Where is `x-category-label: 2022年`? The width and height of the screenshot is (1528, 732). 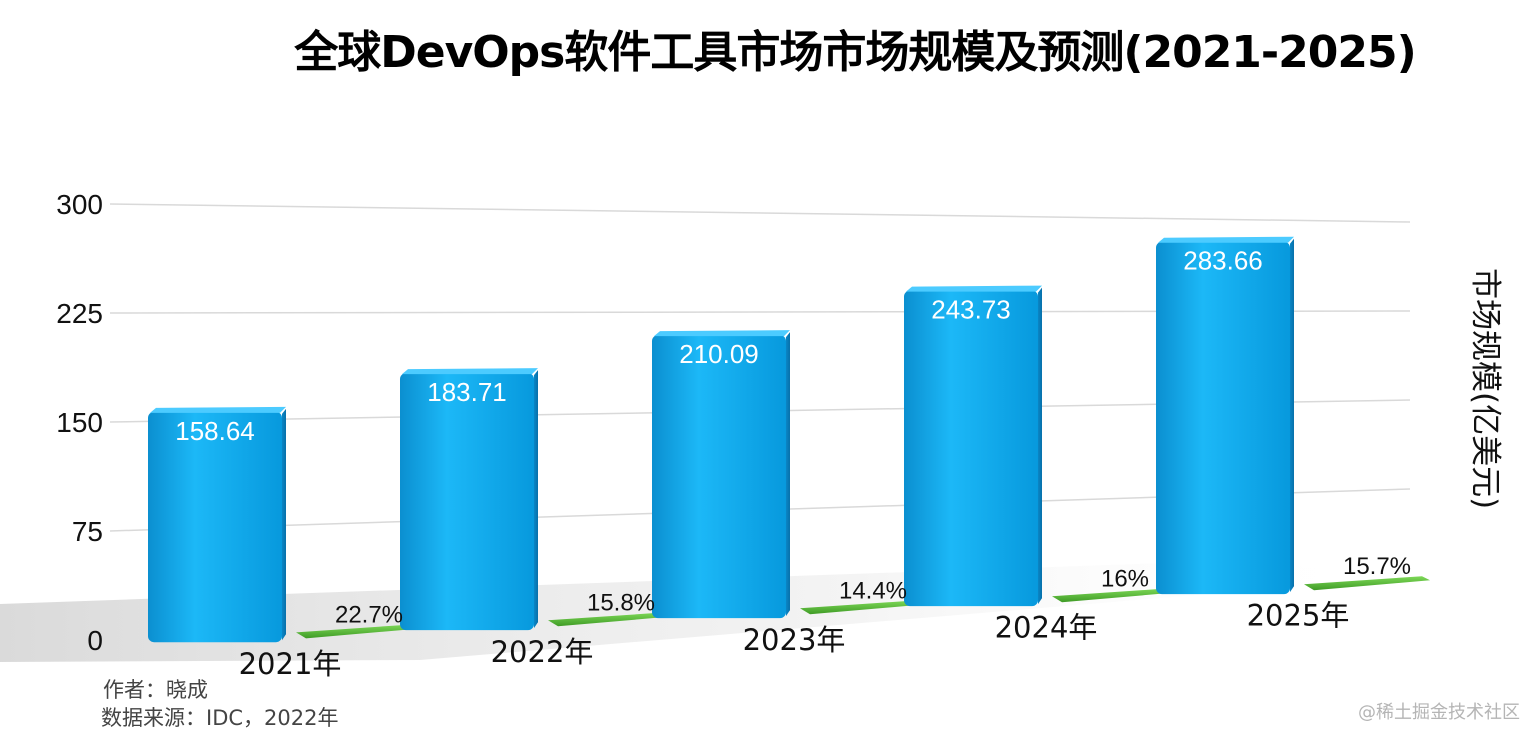 x-category-label: 2022年 is located at coordinates (542, 652).